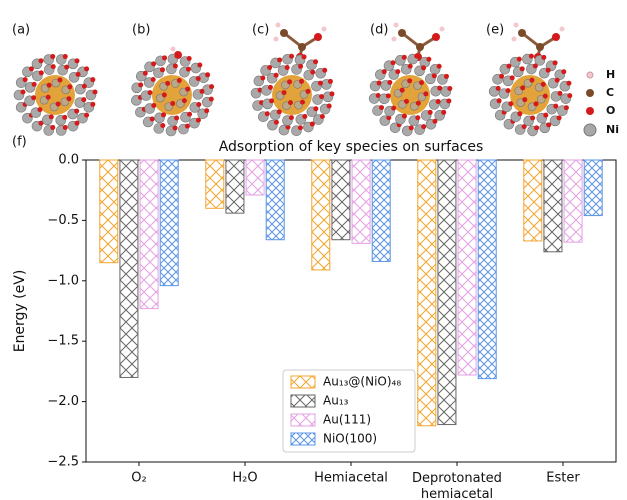  What do you see at coordinates (350, 439) in the screenshot?
I see `legend-label: NiO(100)` at bounding box center [350, 439].